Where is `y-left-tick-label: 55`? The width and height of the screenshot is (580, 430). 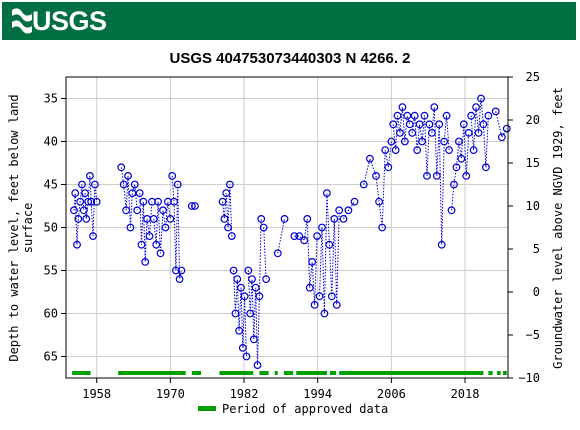 y-left-tick-label: 55 is located at coordinates (51, 271).